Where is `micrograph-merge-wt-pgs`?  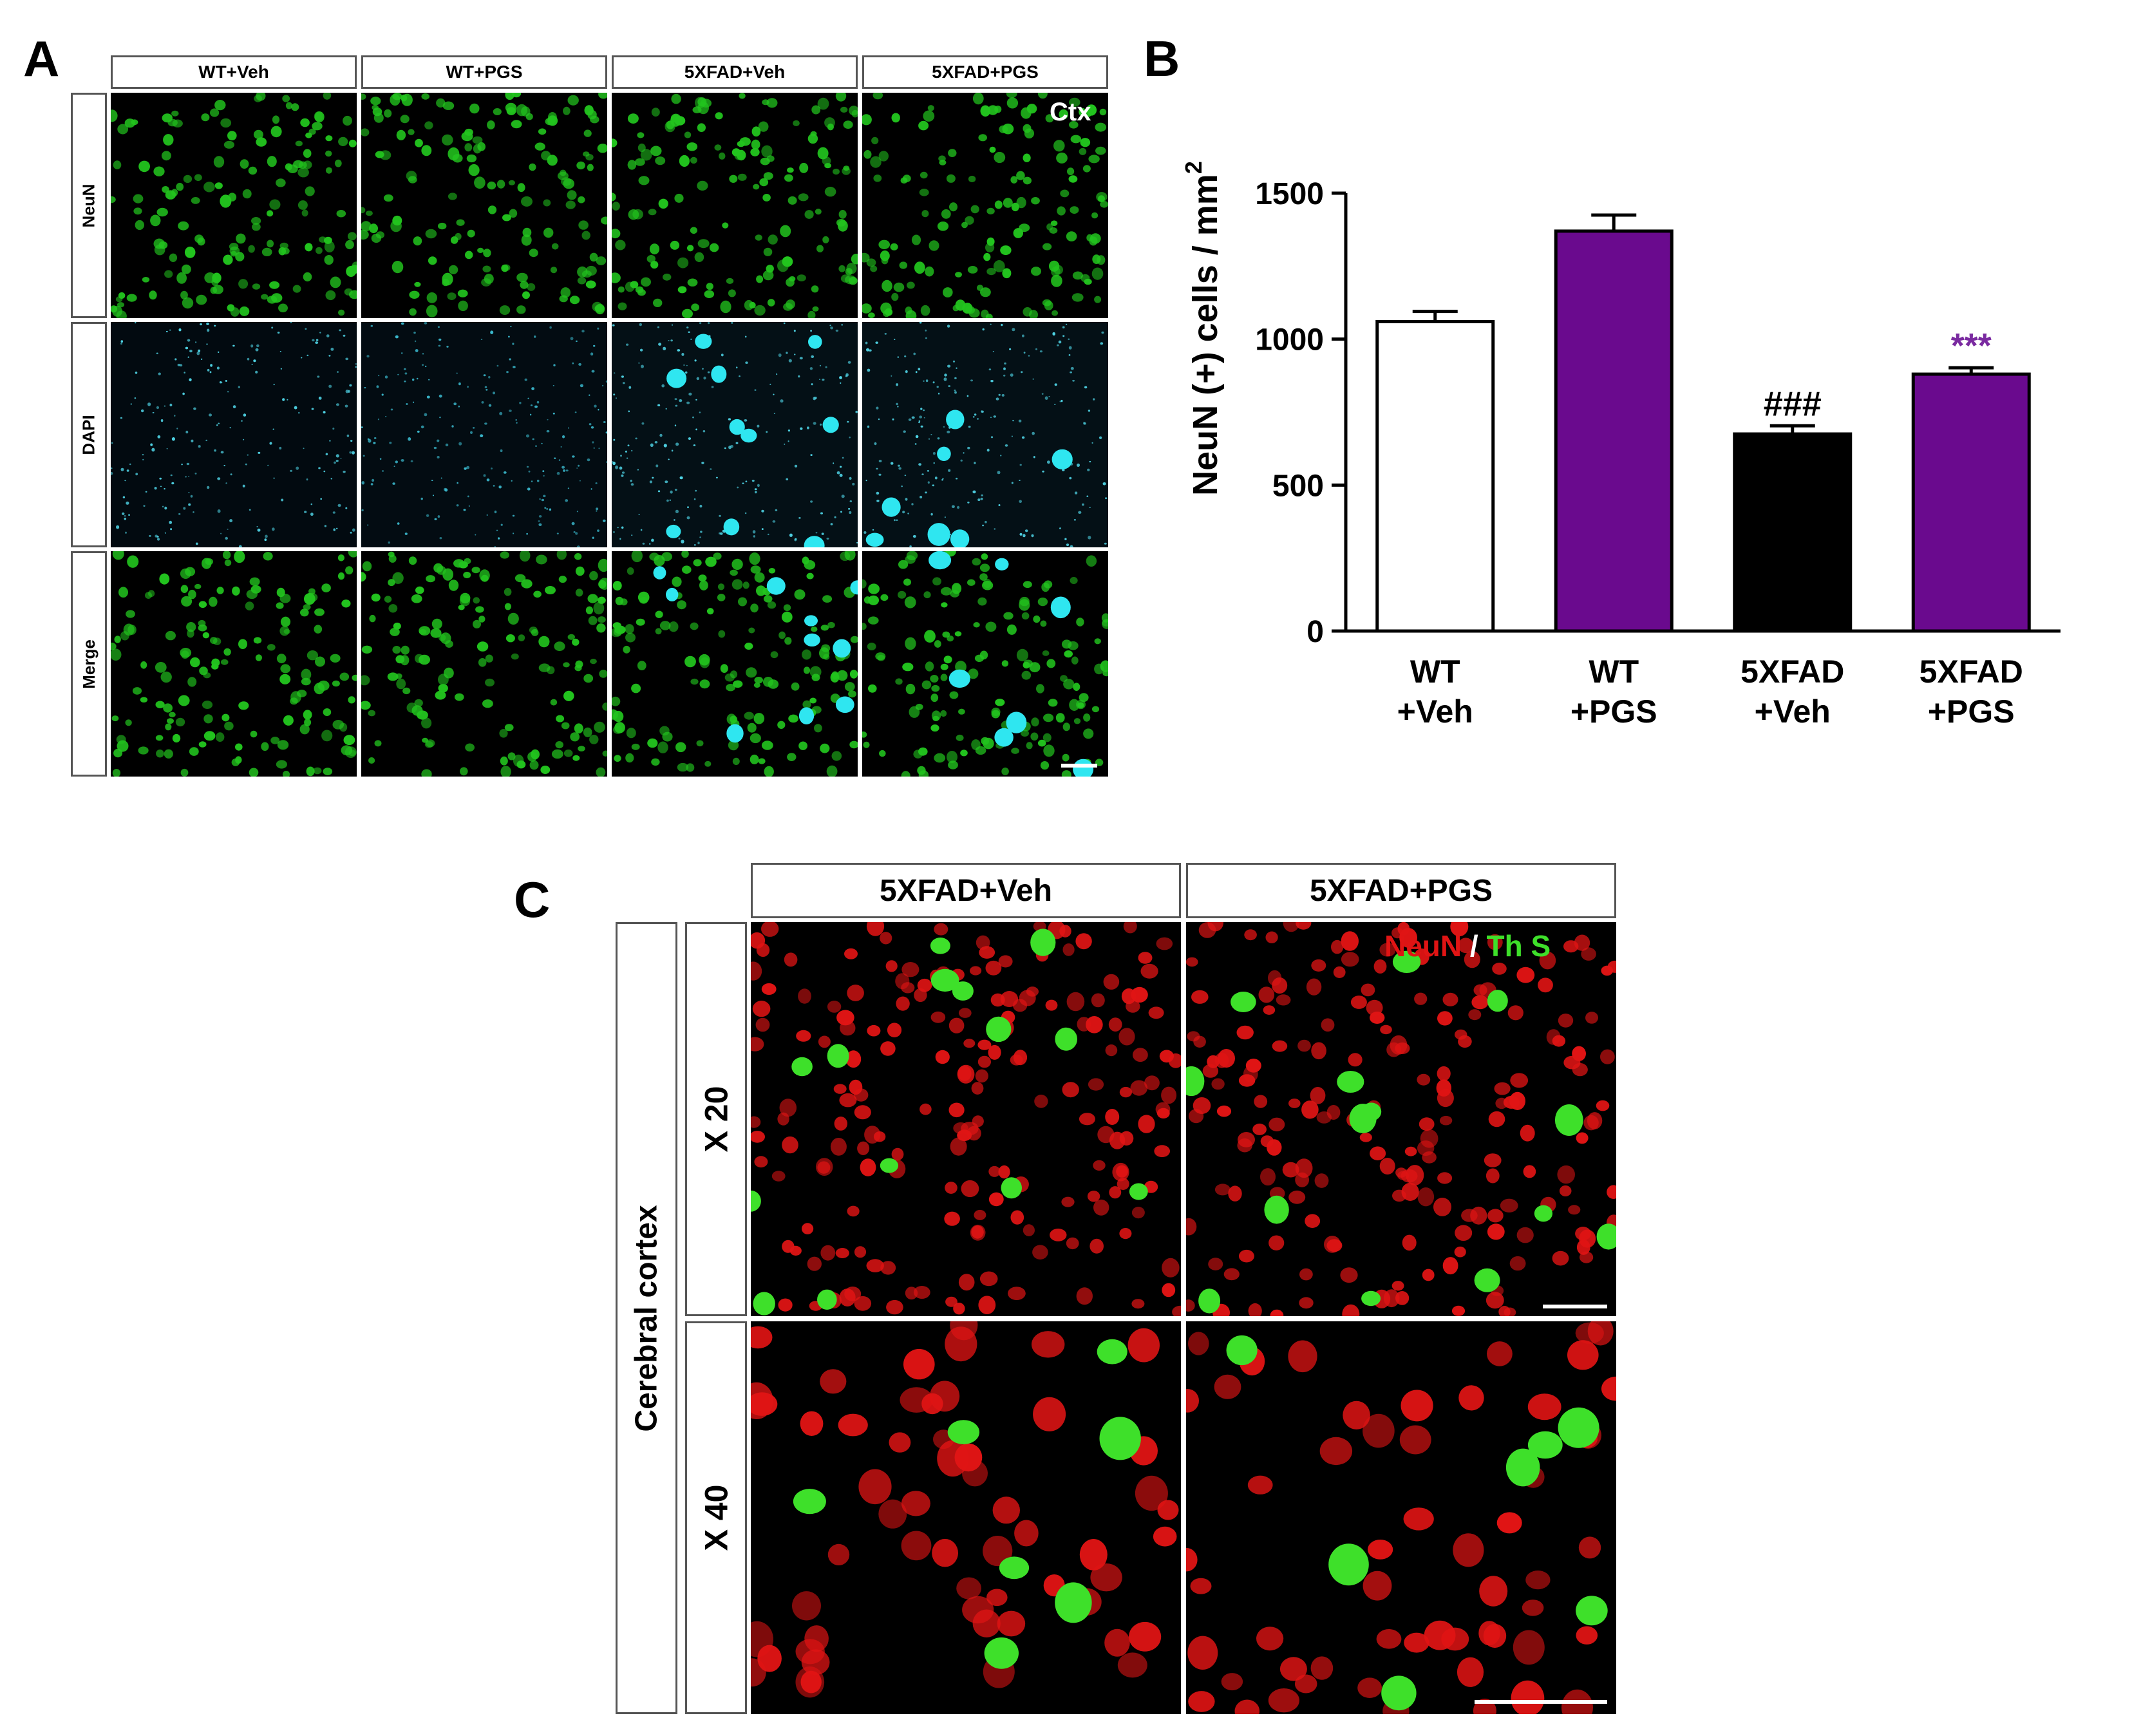 micrograph-merge-wt-pgs is located at coordinates (484, 664).